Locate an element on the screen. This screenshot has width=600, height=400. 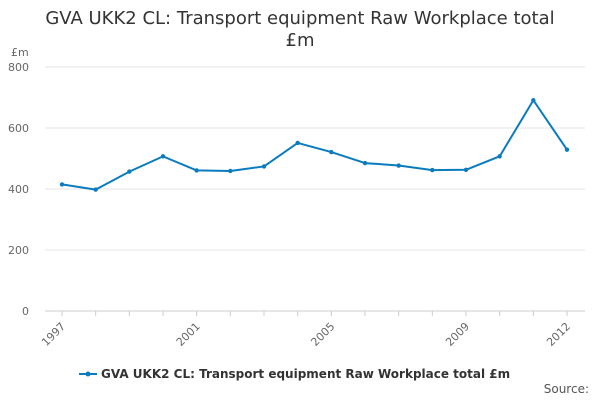
legend-swatch-marker is located at coordinates (88, 374).